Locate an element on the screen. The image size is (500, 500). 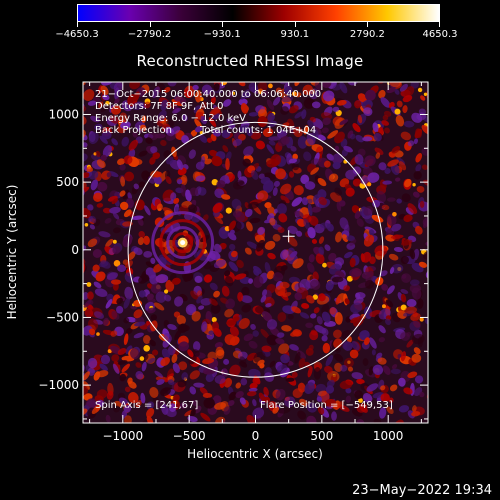
colorbar-gradient is located at coordinates (258, 13).